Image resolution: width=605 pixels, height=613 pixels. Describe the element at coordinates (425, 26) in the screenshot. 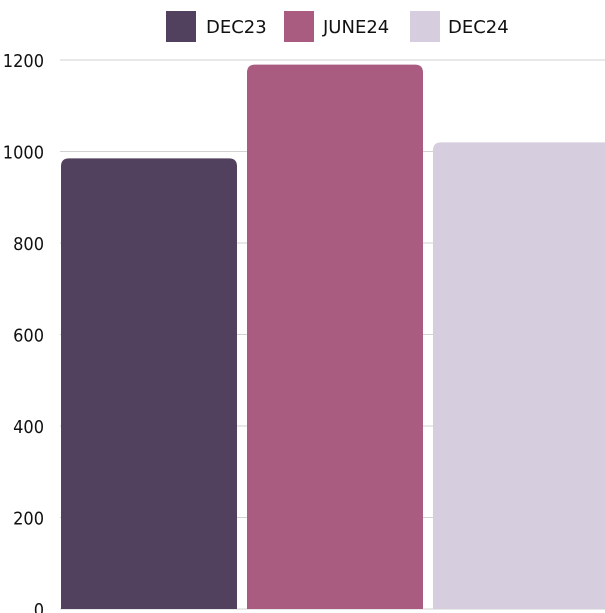

I see `legend-swatch-dec24` at that location.